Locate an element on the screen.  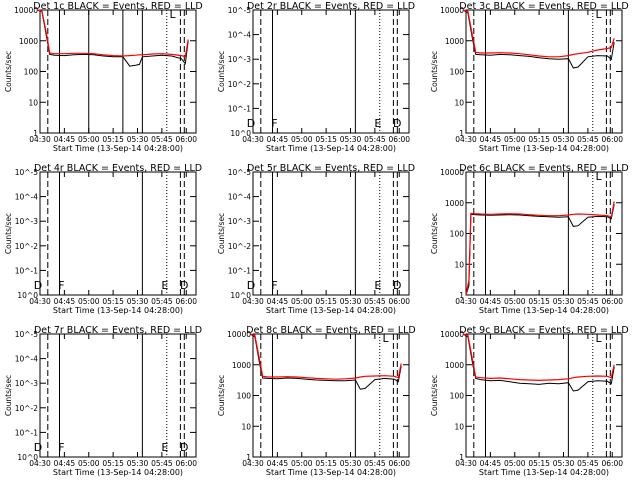
y-tick-label: 10^-5 is located at coordinates (240, 172).